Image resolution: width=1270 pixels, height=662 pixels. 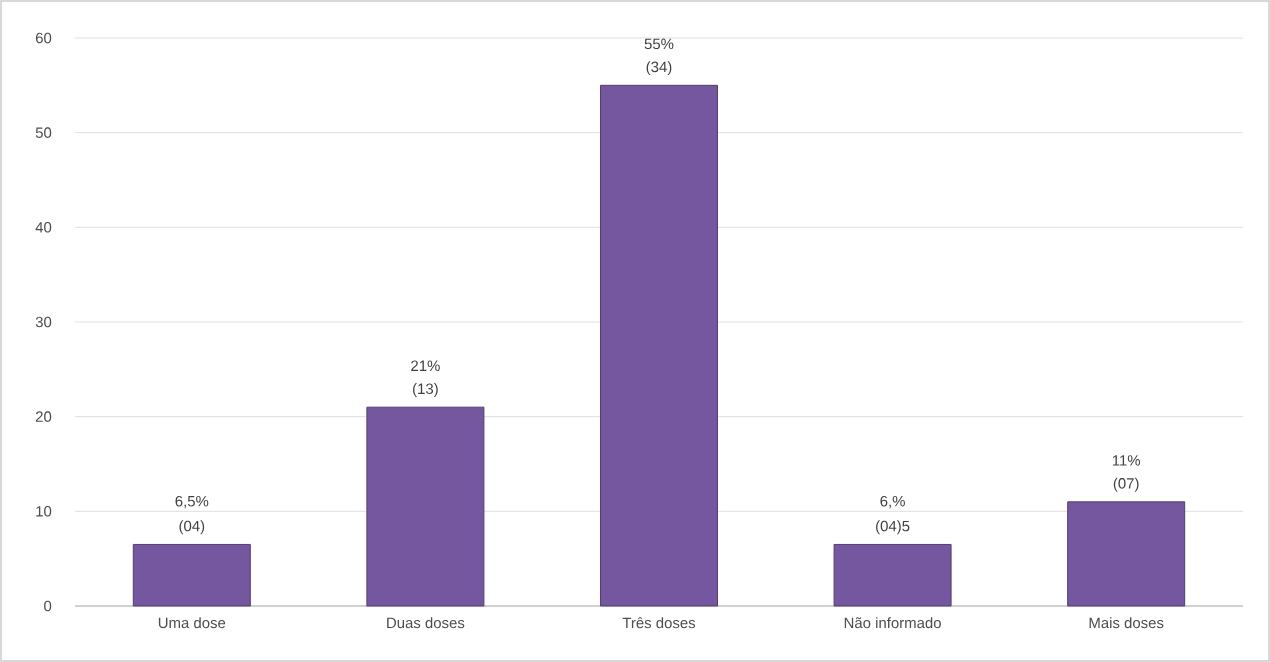 I want to click on x-tick-label: Mais doses, so click(x=1126, y=623).